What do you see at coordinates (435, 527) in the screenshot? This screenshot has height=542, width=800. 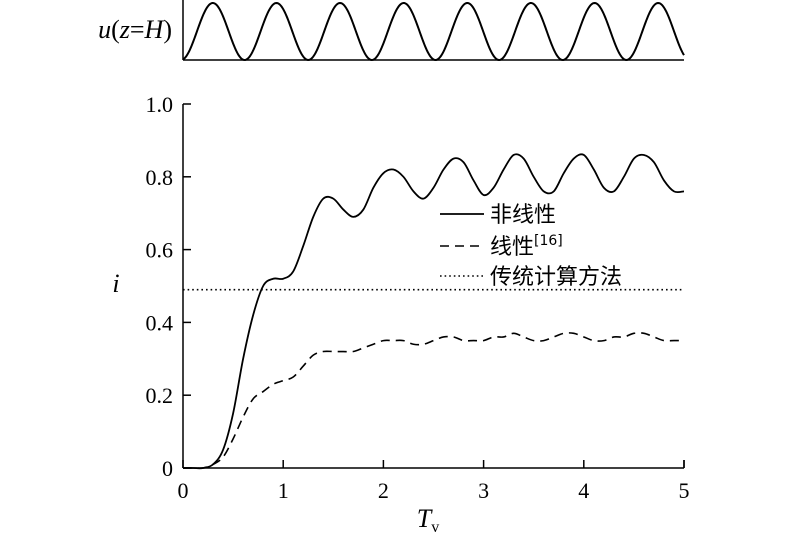 I see `main-xlabel-sub: v` at bounding box center [435, 527].